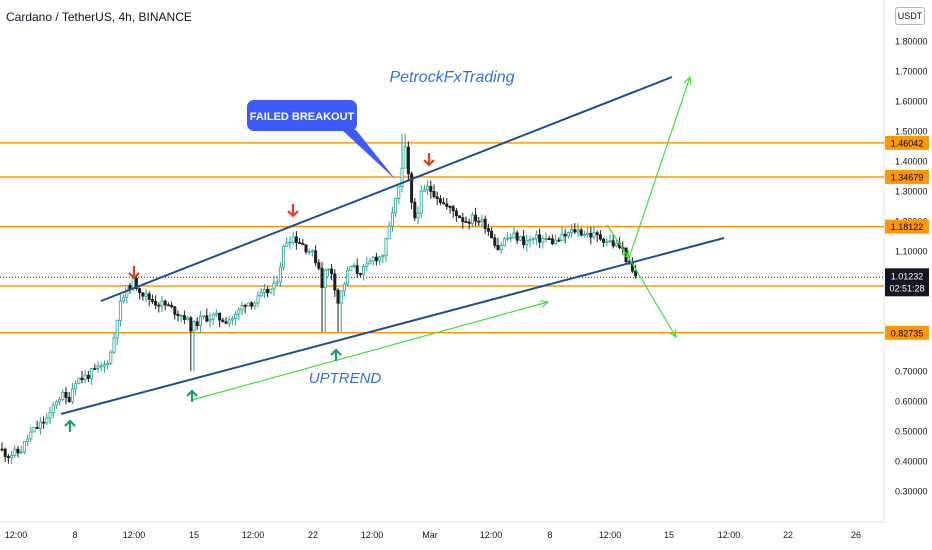 This screenshot has width=932, height=550. I want to click on level-price-label: 1.34679, so click(907, 177).